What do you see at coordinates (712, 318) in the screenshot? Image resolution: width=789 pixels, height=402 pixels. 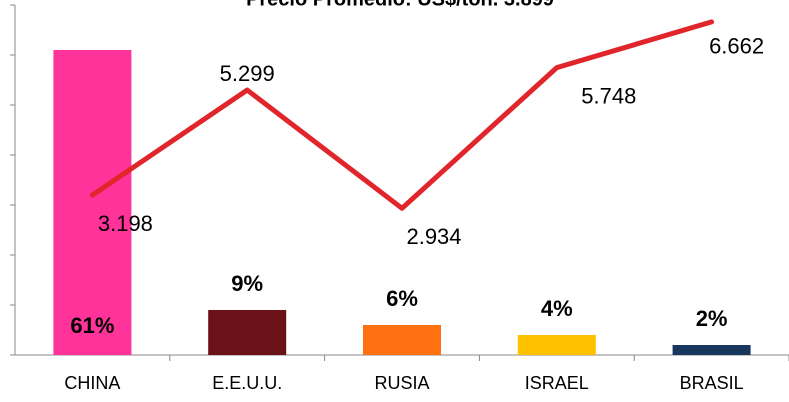 I see `bar-value-label: 2%` at bounding box center [712, 318].